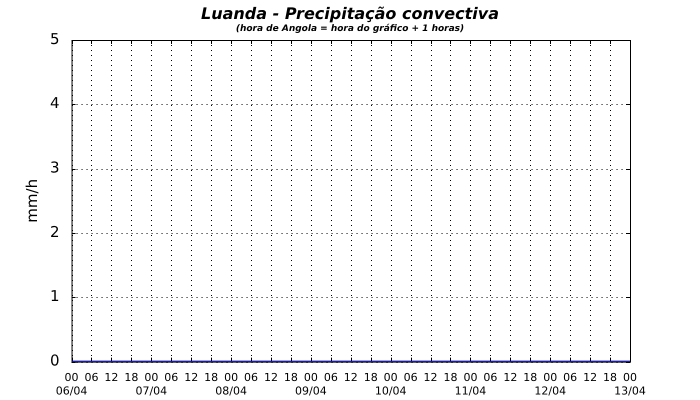 The height and width of the screenshot is (400, 700). Describe the element at coordinates (55, 167) in the screenshot. I see `y-tick-label: 3` at that location.